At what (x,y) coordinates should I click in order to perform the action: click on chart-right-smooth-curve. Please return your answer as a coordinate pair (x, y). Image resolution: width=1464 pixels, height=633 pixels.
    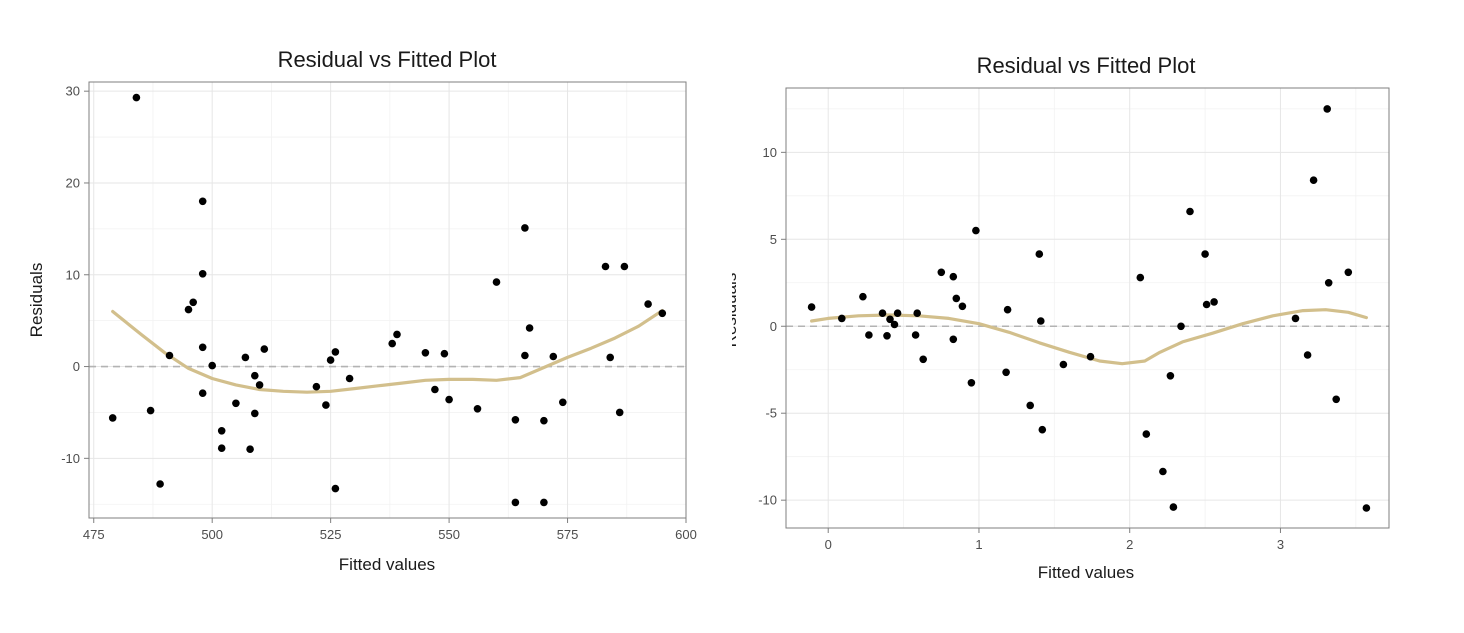
    Looking at the image, I should click on (1089, 337).